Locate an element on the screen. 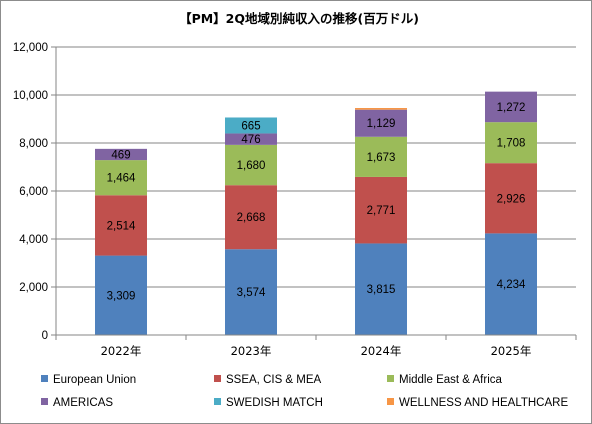  legend-label: Middle East & Africa is located at coordinates (451, 380).